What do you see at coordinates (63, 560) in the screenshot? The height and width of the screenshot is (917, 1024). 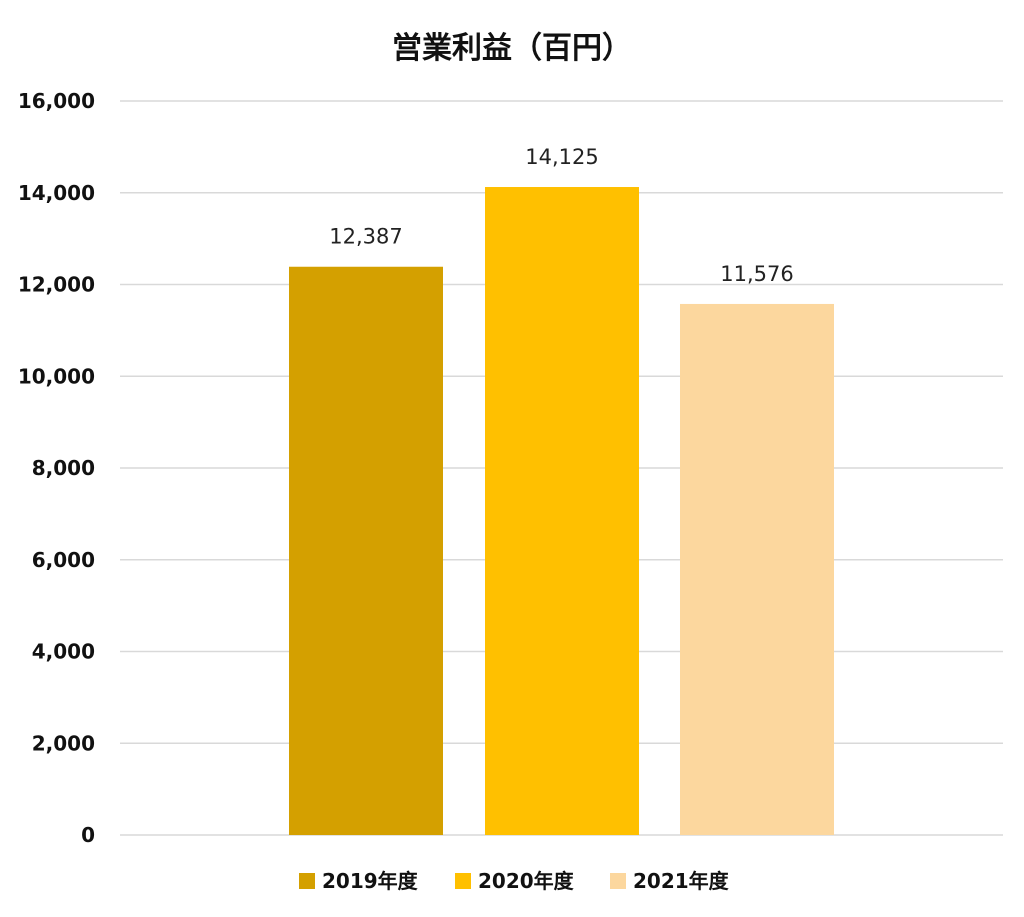 I see `y-tick-label: 6,000` at bounding box center [63, 560].